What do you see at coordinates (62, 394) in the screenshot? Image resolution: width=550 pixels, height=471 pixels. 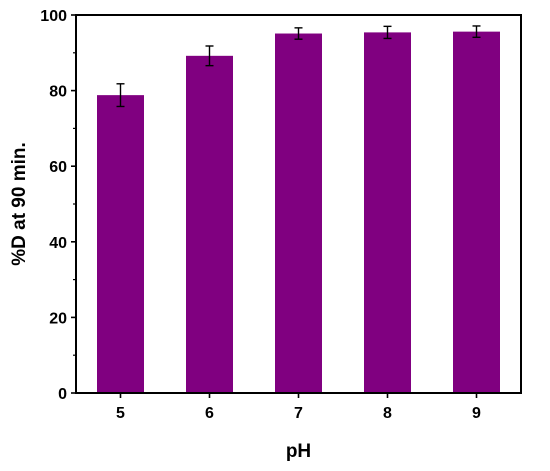 I see `y-tick-label-0: 0` at bounding box center [62, 394].